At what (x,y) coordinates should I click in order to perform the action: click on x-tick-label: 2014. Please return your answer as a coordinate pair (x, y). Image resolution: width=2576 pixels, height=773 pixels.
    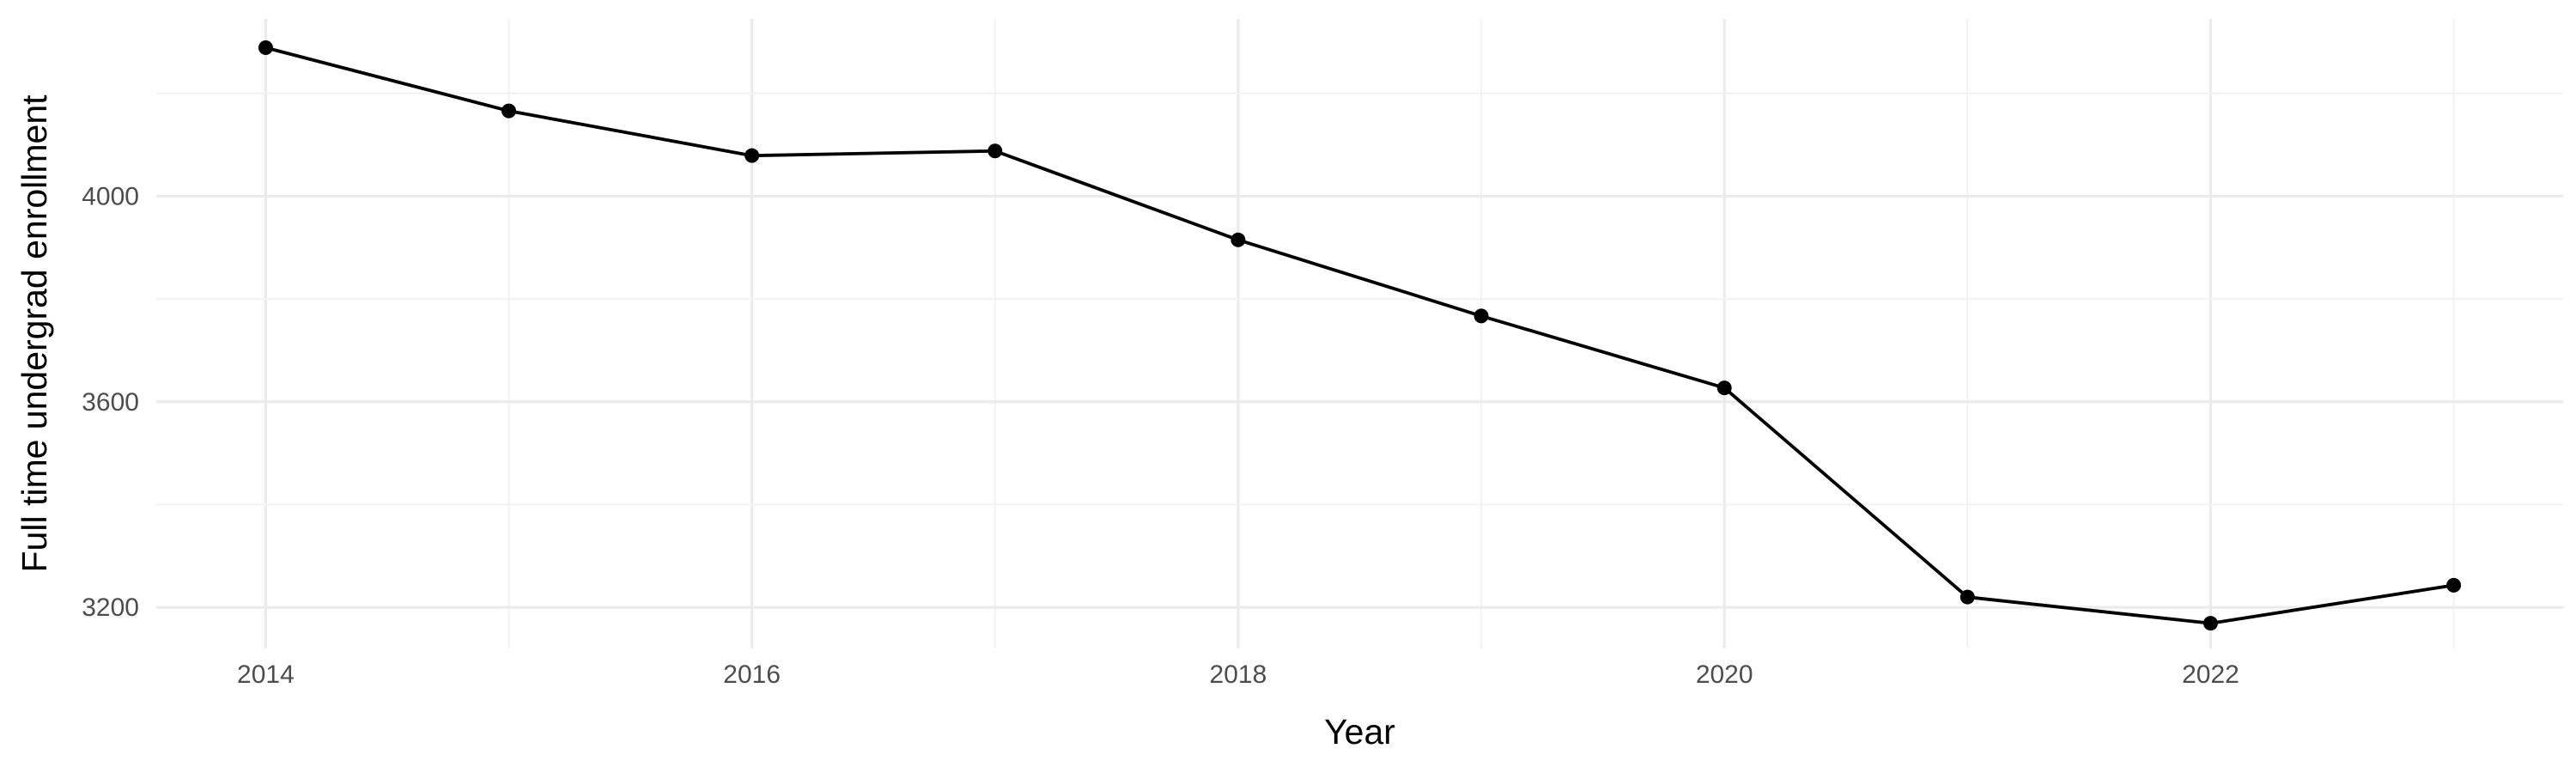
    Looking at the image, I should click on (266, 674).